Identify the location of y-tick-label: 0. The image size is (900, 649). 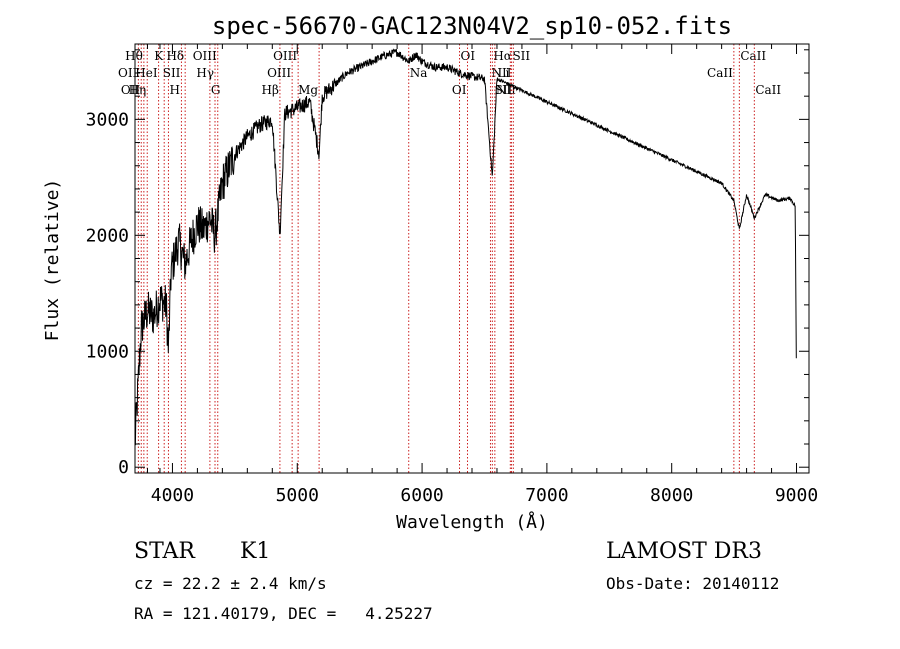
(123, 467).